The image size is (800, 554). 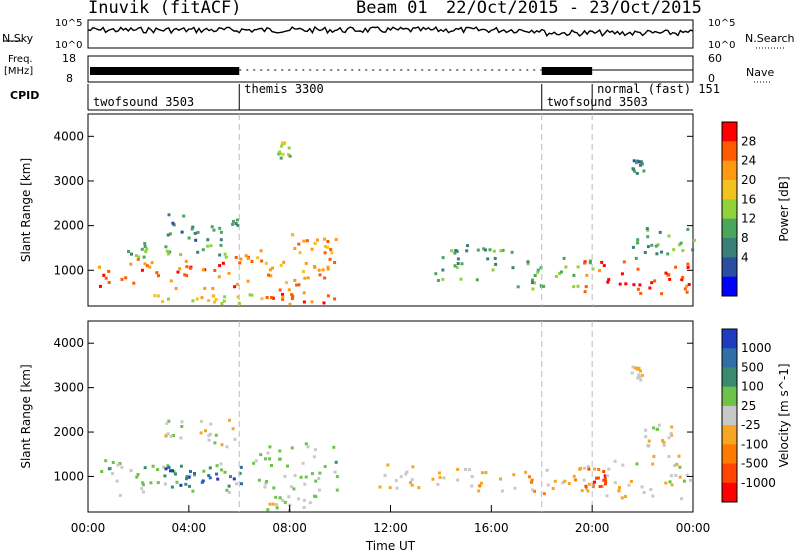 I want to click on colorbar-tick-label: -500, so click(x=754, y=464).